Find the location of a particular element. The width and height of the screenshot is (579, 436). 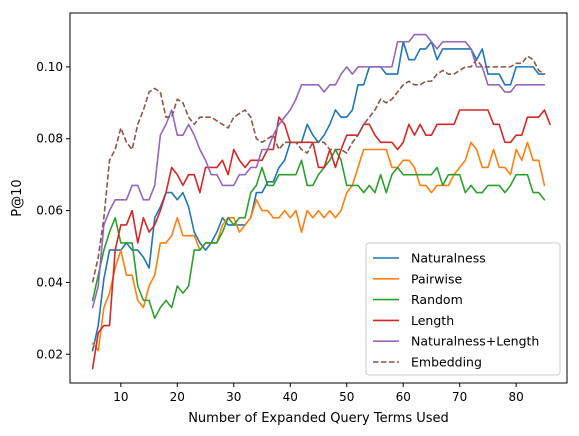

legend-label-embedding: Embedding is located at coordinates (446, 362).